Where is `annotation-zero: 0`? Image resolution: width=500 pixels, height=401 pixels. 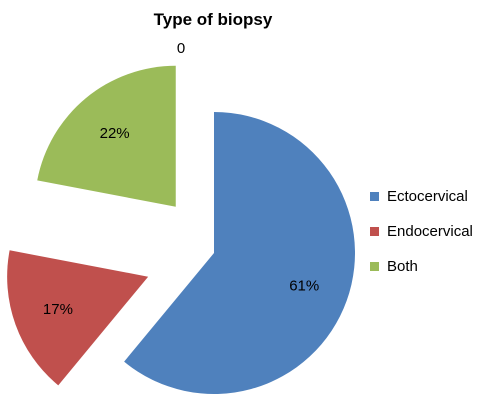
annotation-zero: 0 is located at coordinates (181, 48).